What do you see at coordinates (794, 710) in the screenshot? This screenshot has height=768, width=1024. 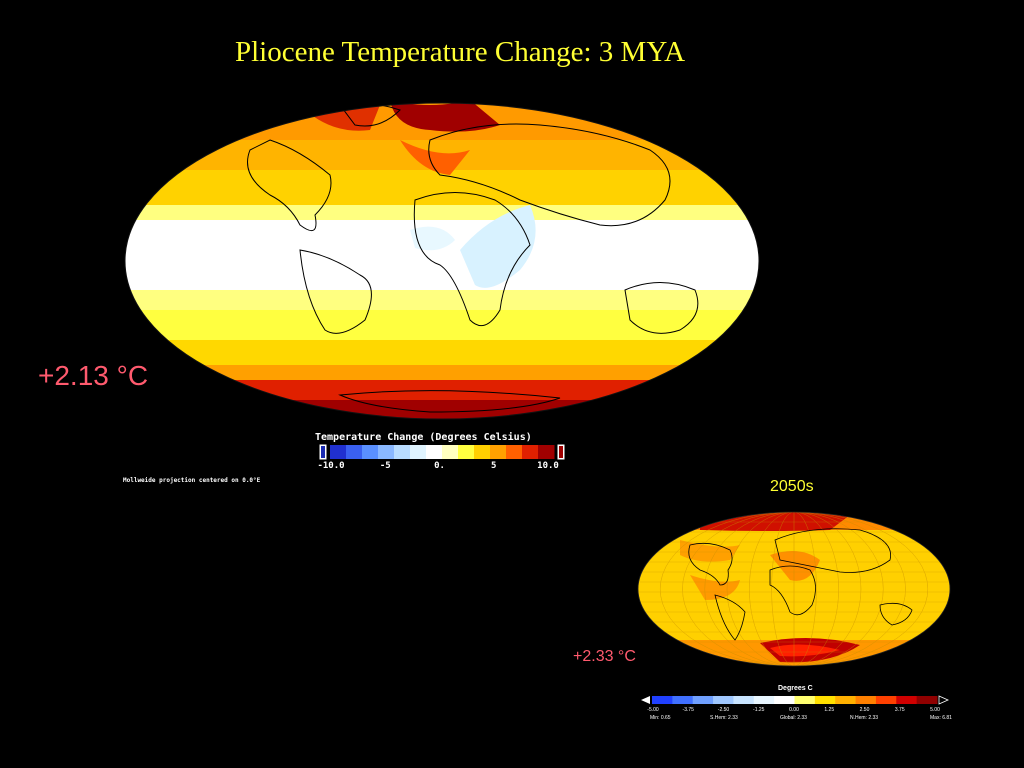 I see `projection-2050s-colorbar-tick-label: 0.00` at bounding box center [794, 710].